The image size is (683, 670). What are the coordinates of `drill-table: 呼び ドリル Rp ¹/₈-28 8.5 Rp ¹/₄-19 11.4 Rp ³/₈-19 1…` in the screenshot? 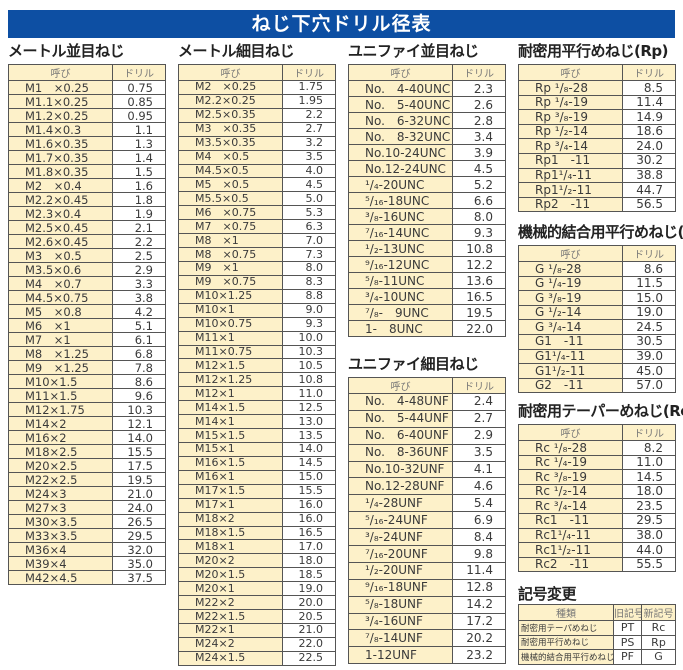 It's located at (597, 138).